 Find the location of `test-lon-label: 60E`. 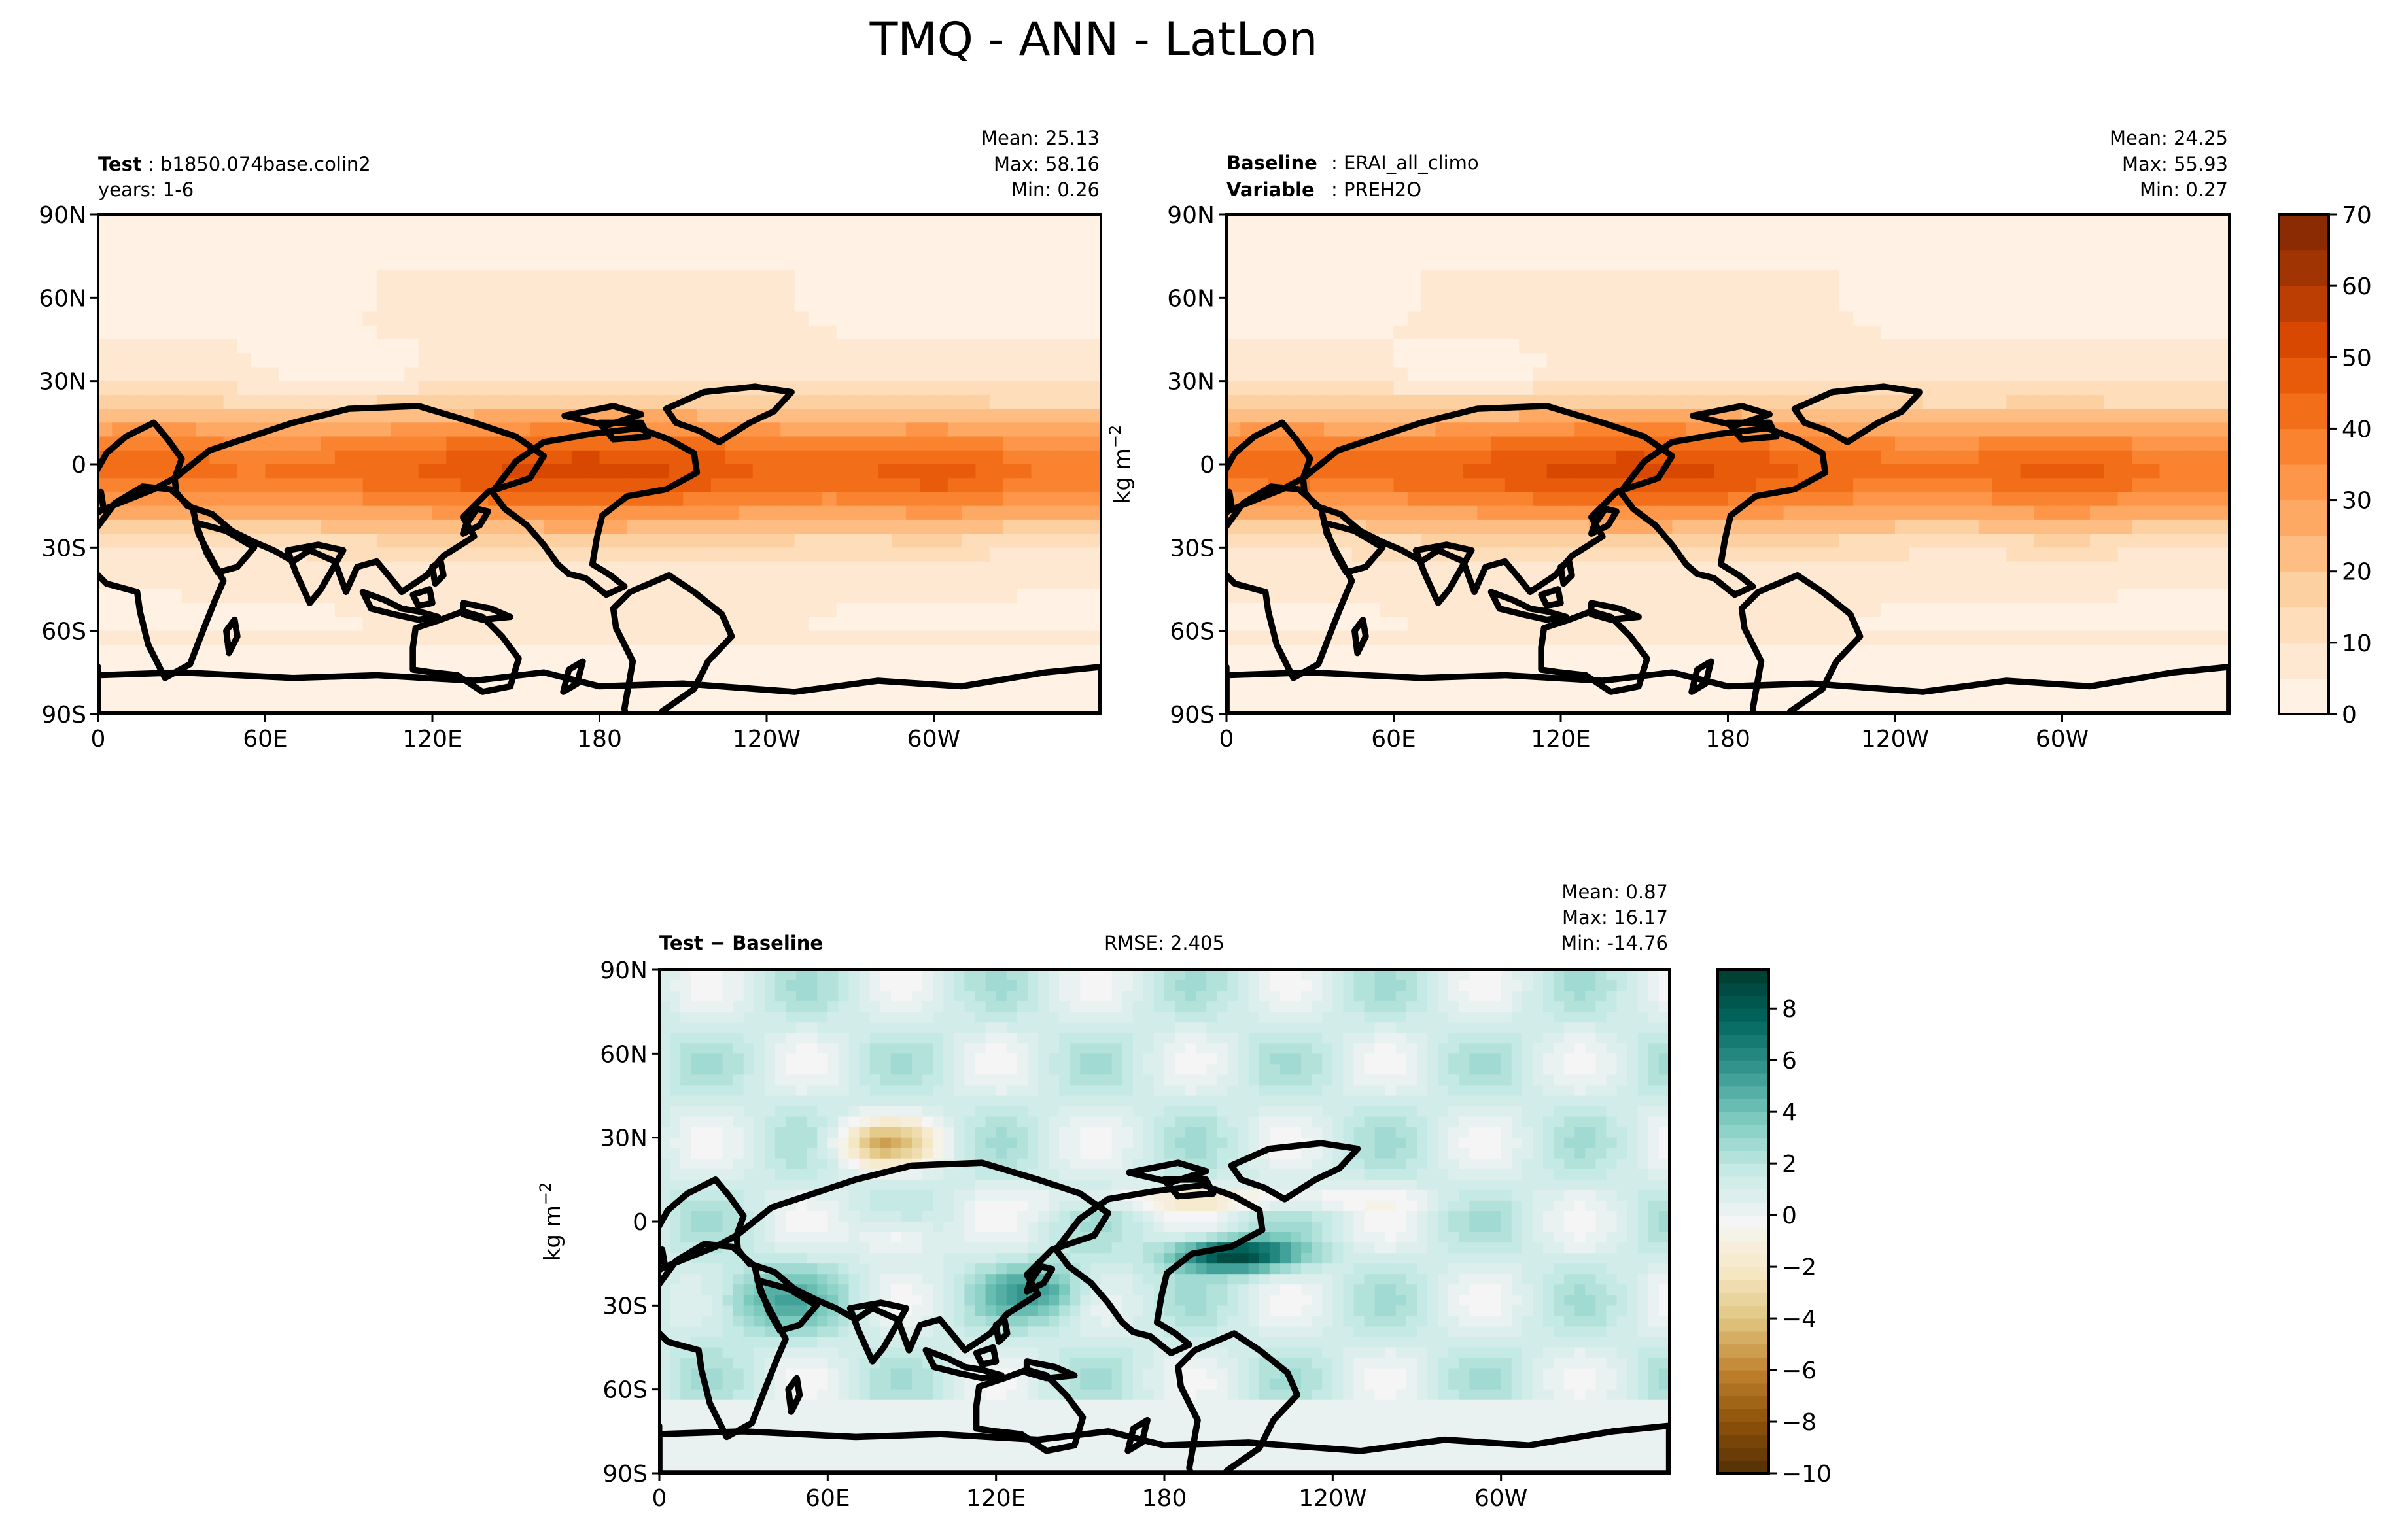

test-lon-label: 60E is located at coordinates (265, 739).